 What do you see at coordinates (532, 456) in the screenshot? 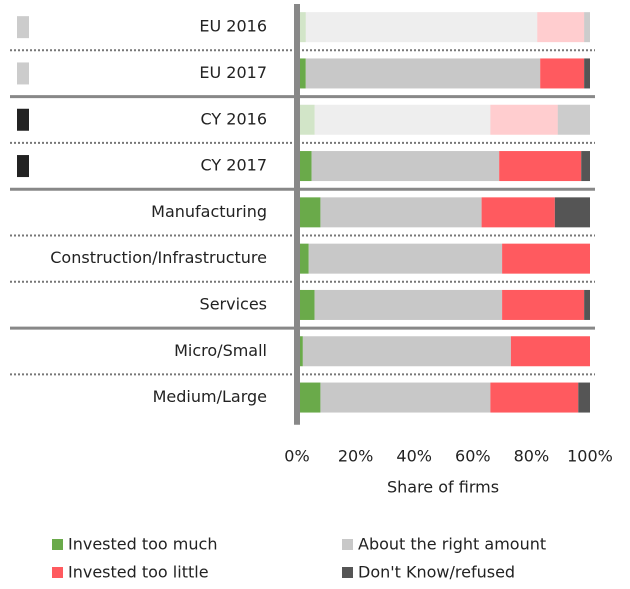
I see `x-tick-label: 80%` at bounding box center [532, 456].